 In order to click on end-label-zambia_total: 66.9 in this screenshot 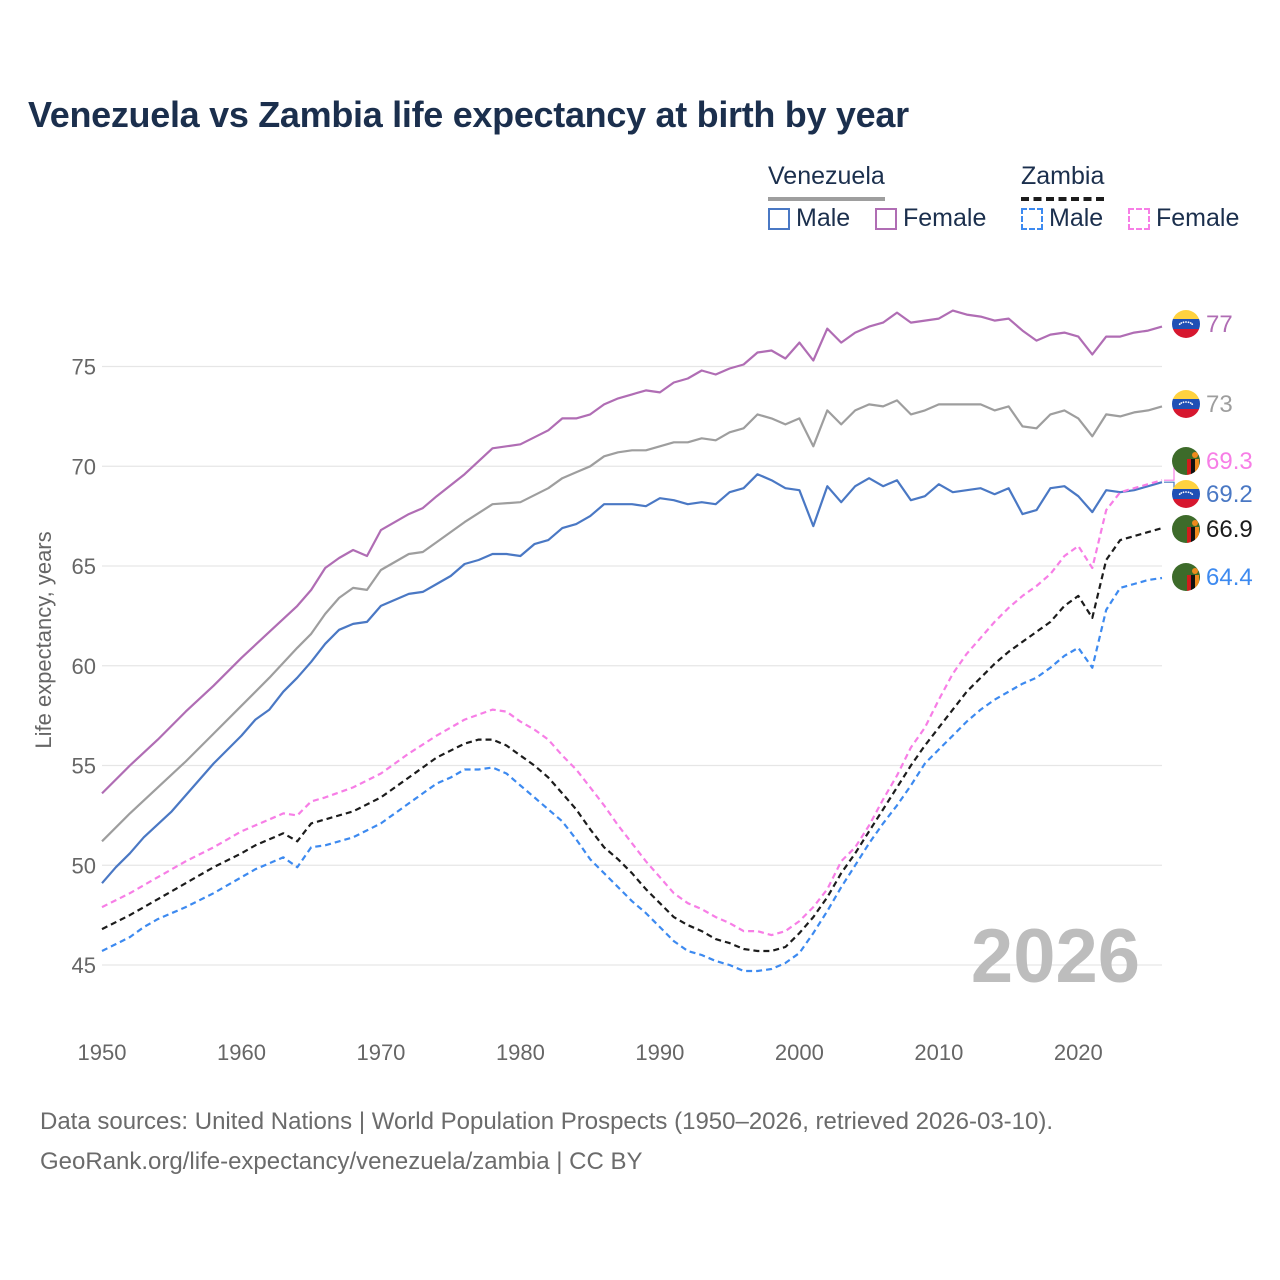, I will do `click(1229, 529)`.